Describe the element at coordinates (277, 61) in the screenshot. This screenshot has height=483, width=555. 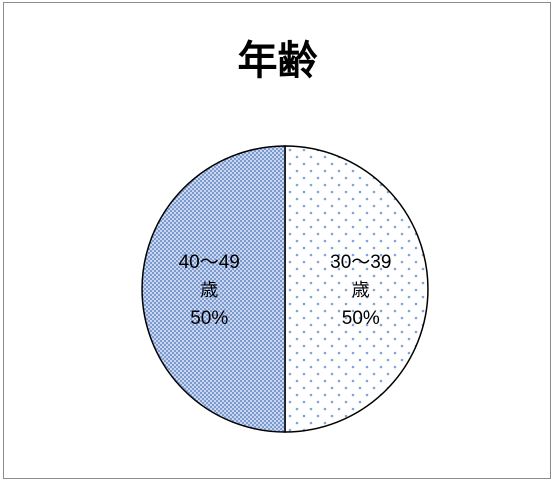
I see `chart-title: 年齢` at that location.